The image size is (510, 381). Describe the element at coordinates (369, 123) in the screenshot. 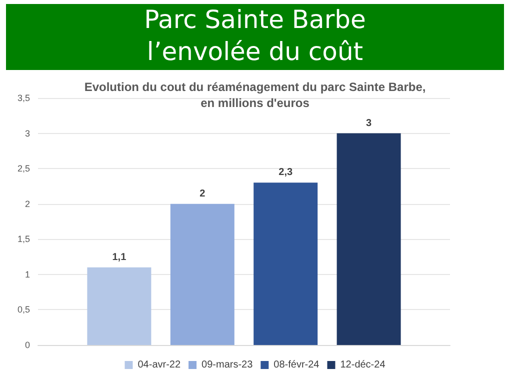

I see `data-label: 3` at that location.